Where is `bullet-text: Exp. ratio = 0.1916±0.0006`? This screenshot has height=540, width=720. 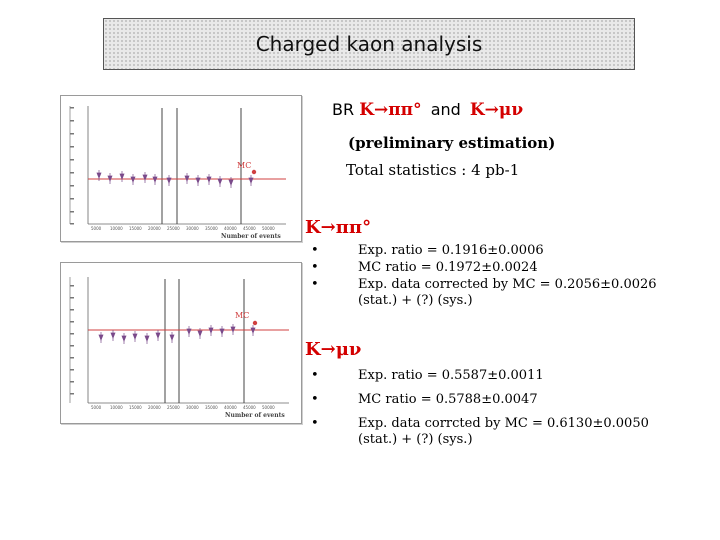
bullet-text: Exp. ratio = 0.1916±0.0006 is located at coordinates (451, 250).